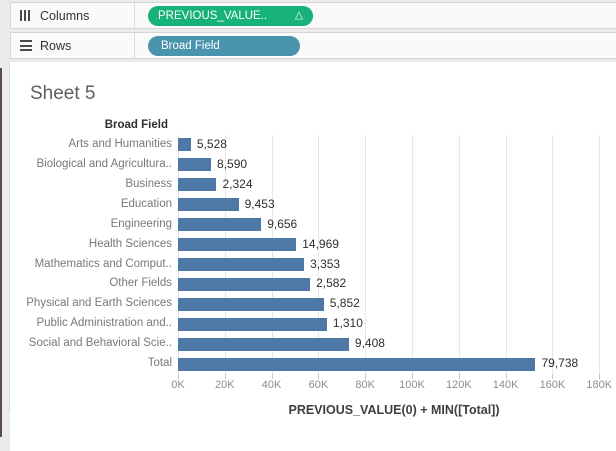  I want to click on worksheet-left-border, so click(9, 236).